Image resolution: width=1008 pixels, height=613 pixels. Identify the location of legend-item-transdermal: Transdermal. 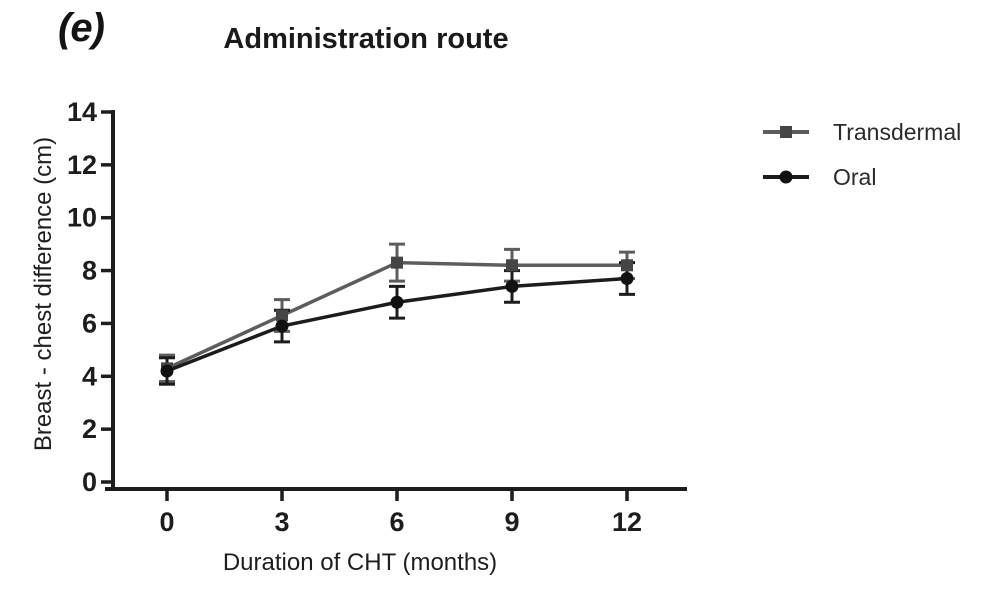
(862, 132).